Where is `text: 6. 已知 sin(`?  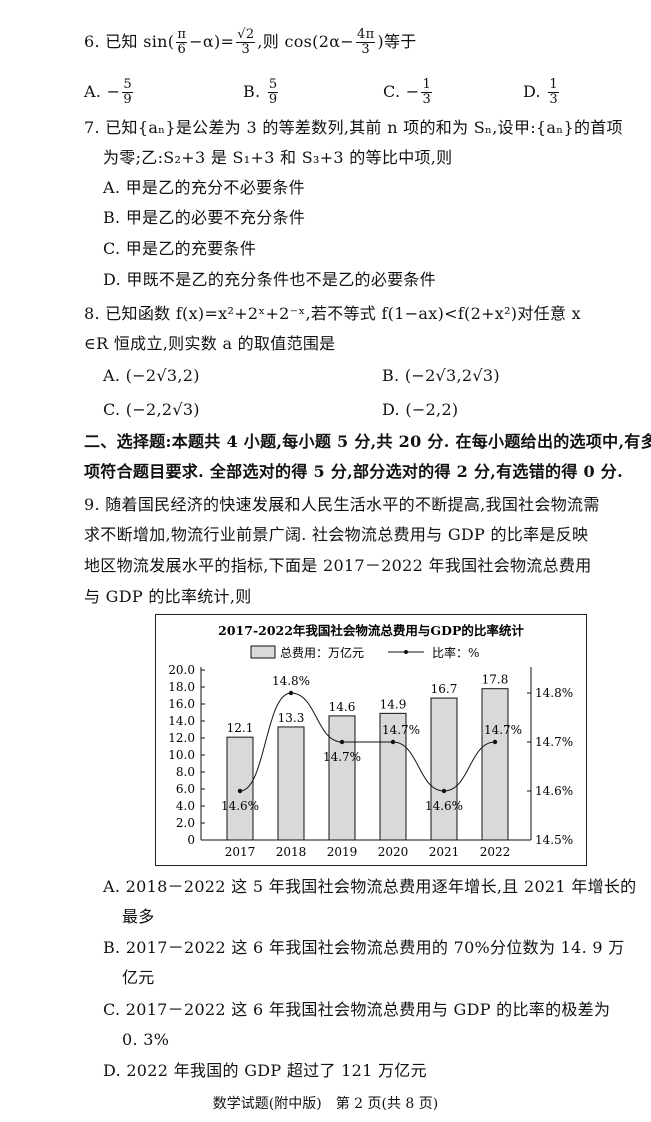 text: 6. 已知 sin( is located at coordinates (129, 41).